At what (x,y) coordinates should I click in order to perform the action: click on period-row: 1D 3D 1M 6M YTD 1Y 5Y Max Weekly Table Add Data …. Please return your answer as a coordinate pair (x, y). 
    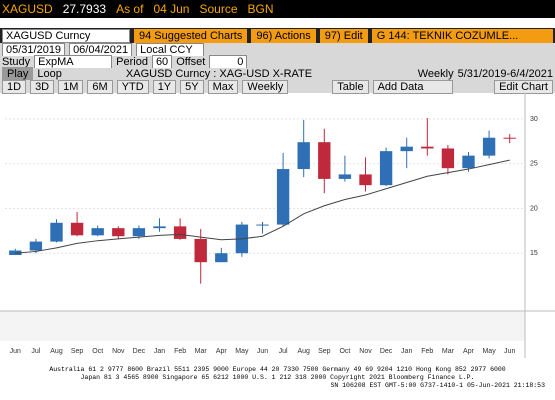
    Looking at the image, I should click on (277, 86).